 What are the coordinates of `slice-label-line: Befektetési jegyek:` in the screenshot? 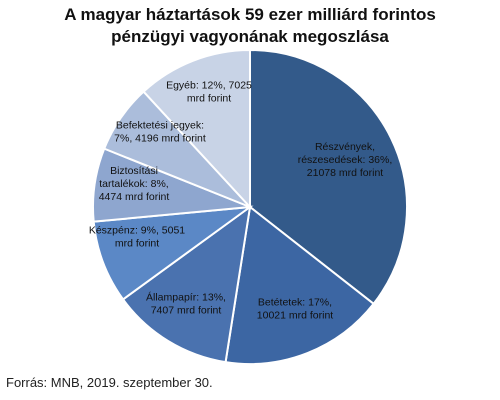 It's located at (160, 126).